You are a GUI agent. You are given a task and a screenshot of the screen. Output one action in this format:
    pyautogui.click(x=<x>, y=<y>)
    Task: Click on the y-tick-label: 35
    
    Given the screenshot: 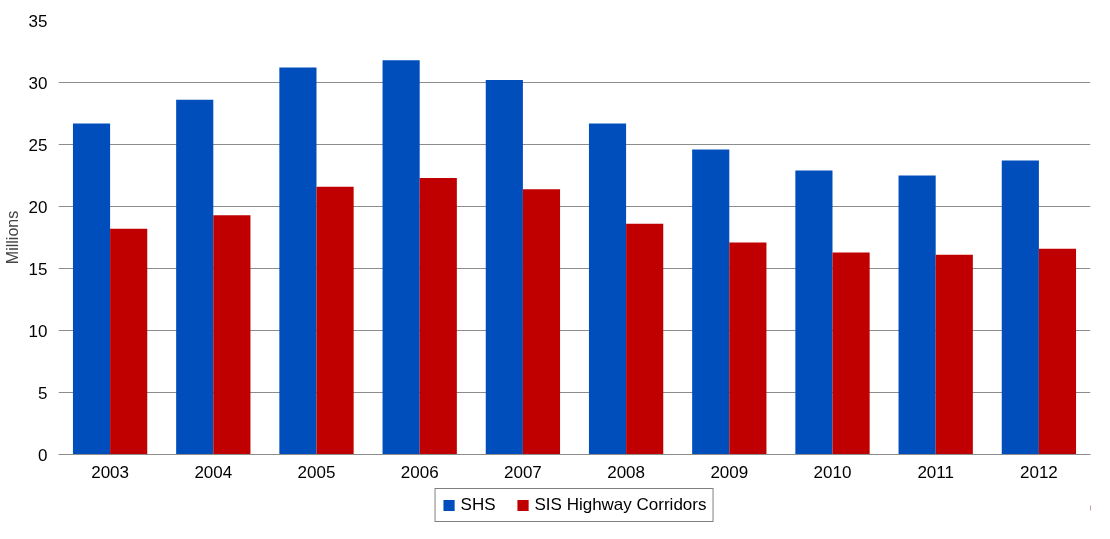 What is the action you would take?
    pyautogui.click(x=38, y=21)
    